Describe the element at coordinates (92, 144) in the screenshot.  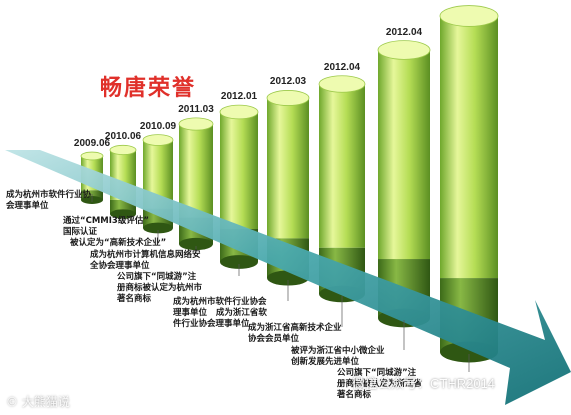
I see `milestone-date: 2009.06` at that location.